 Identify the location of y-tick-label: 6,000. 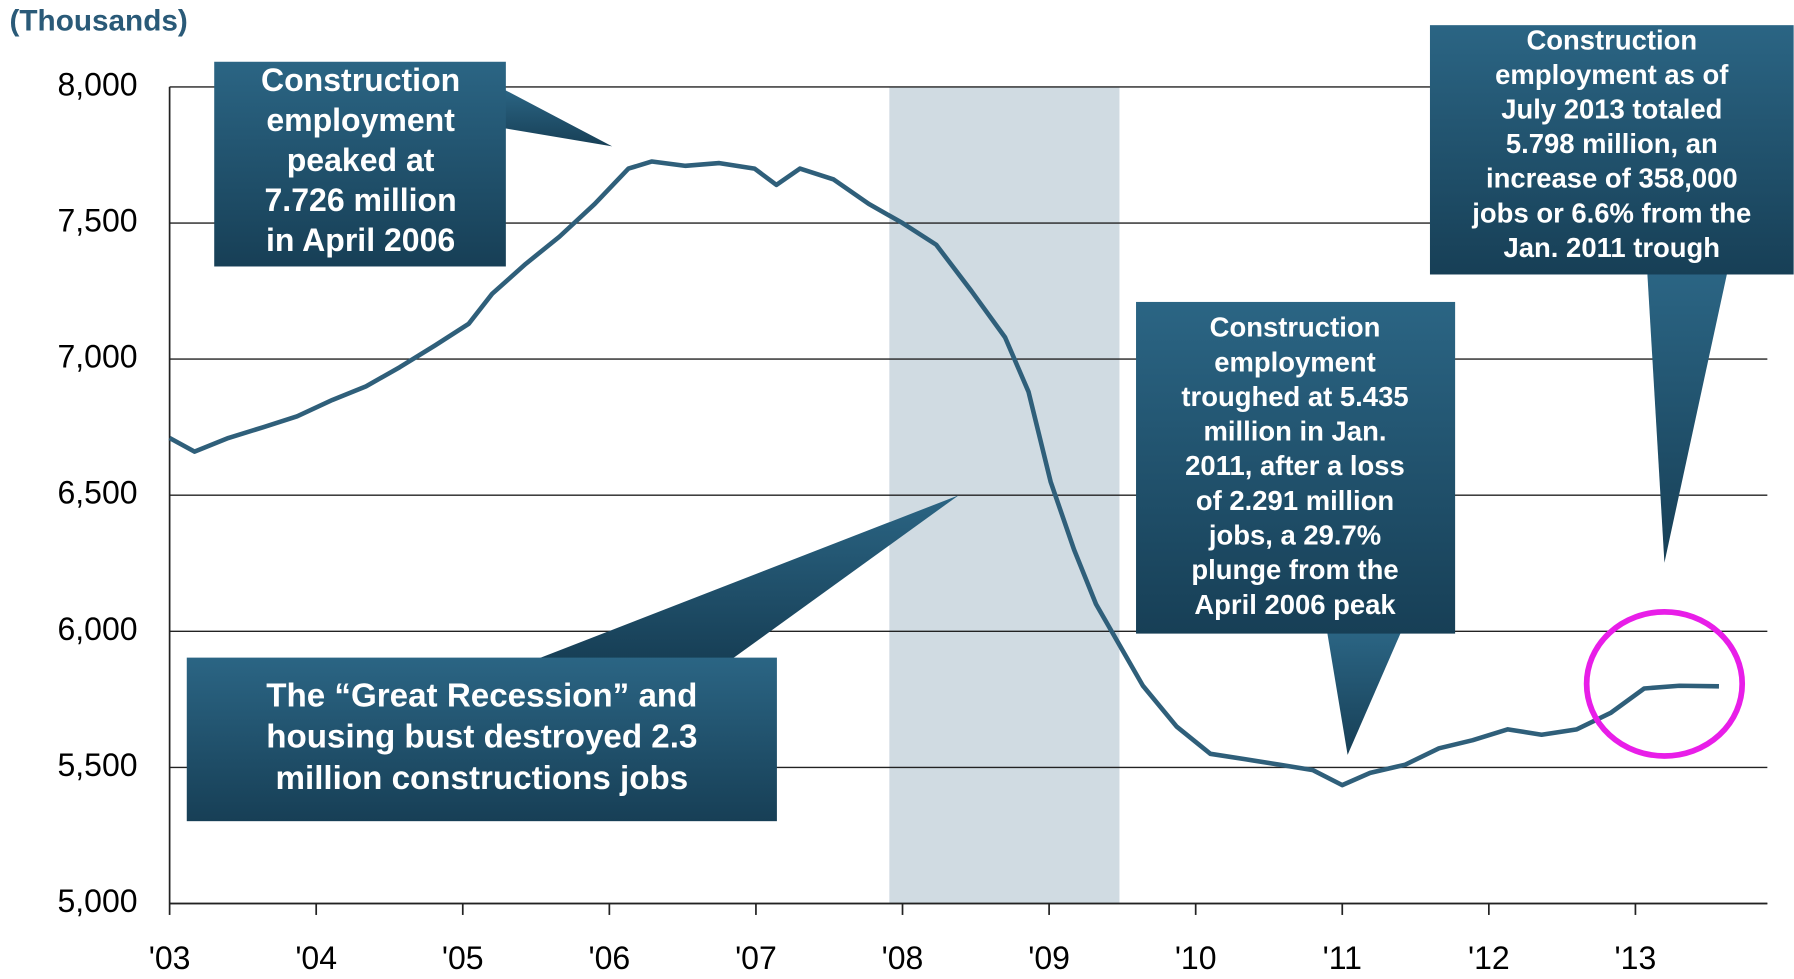
(97, 629).